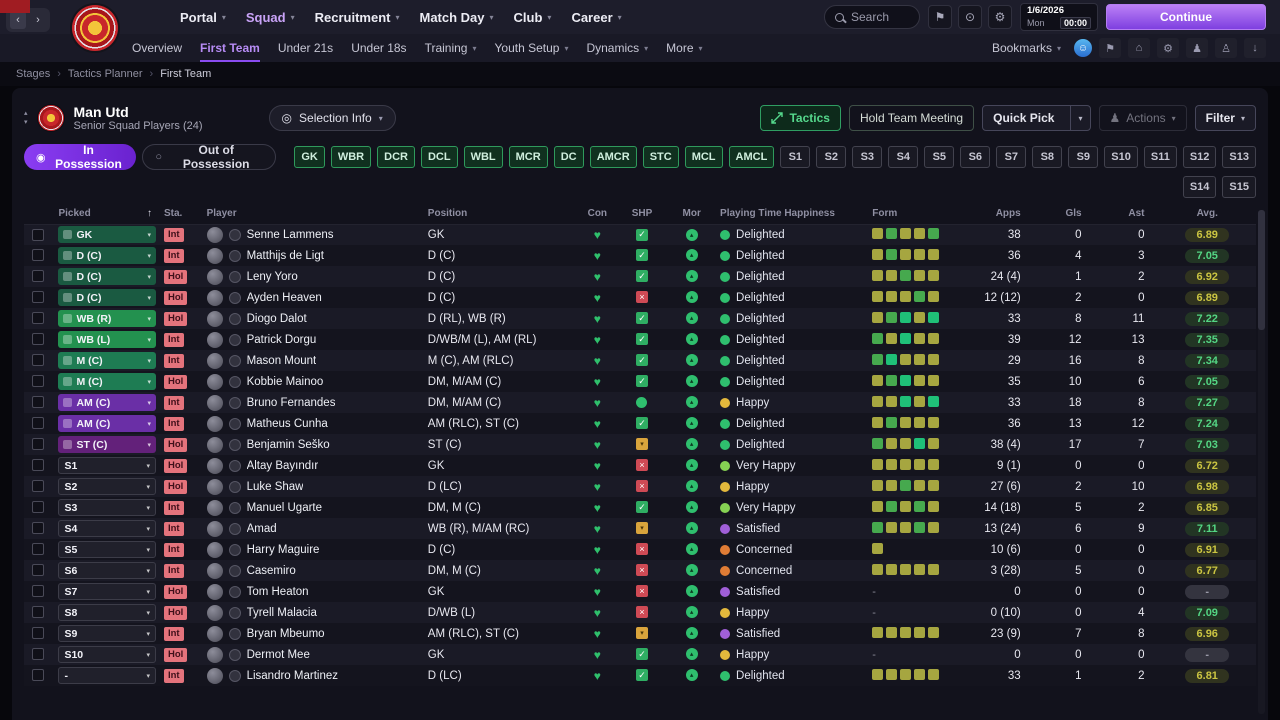  Describe the element at coordinates (275, 486) in the screenshot. I see `player-name: Luke Shaw` at that location.